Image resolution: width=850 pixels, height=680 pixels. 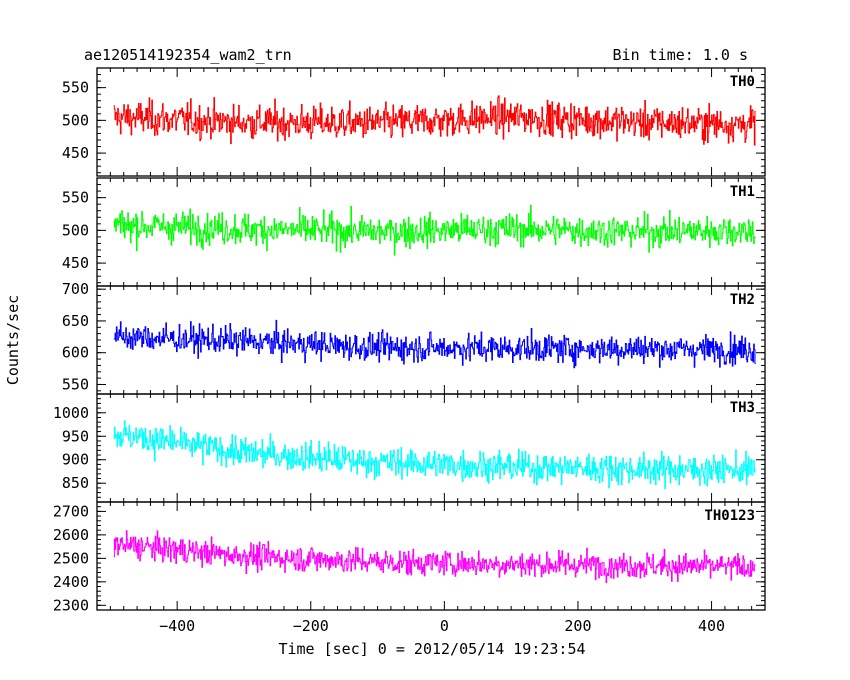 What do you see at coordinates (577, 626) in the screenshot?
I see `x-tick-label: 200` at bounding box center [577, 626].